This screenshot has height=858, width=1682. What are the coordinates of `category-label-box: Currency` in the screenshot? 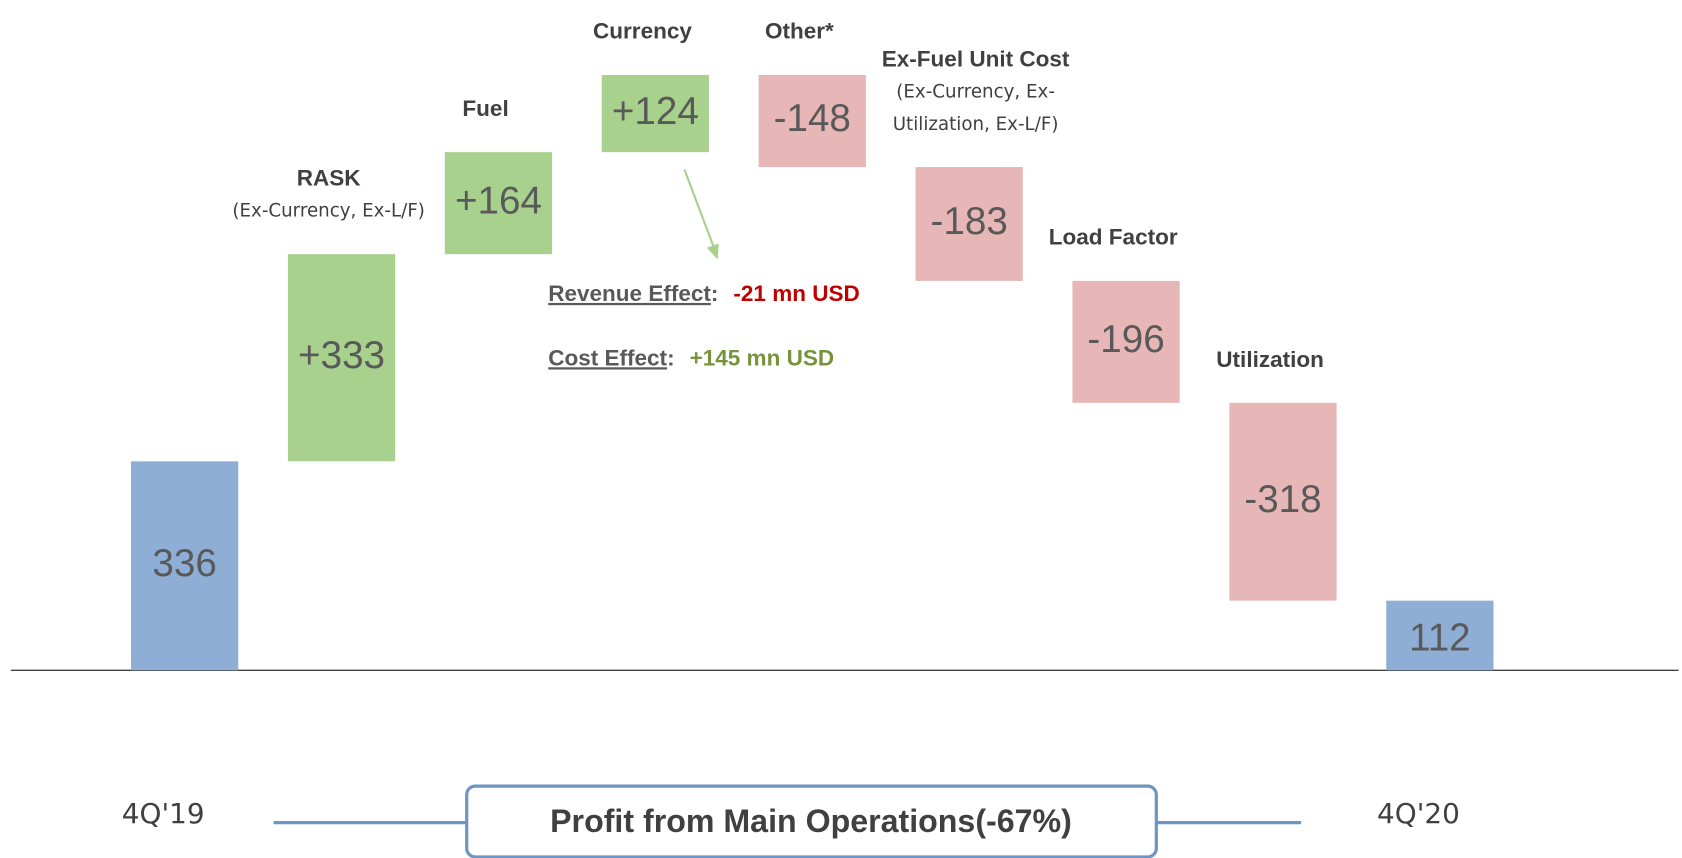 It's located at (642, 24).